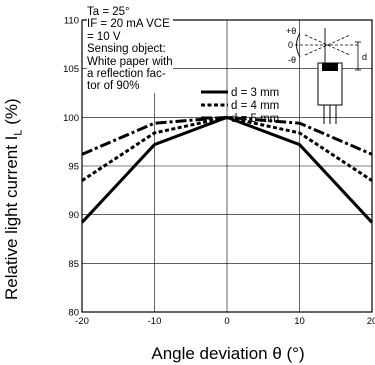  I want to click on y-tick-labels: 80 85 90 95 100 105 110, so click(71, 167).